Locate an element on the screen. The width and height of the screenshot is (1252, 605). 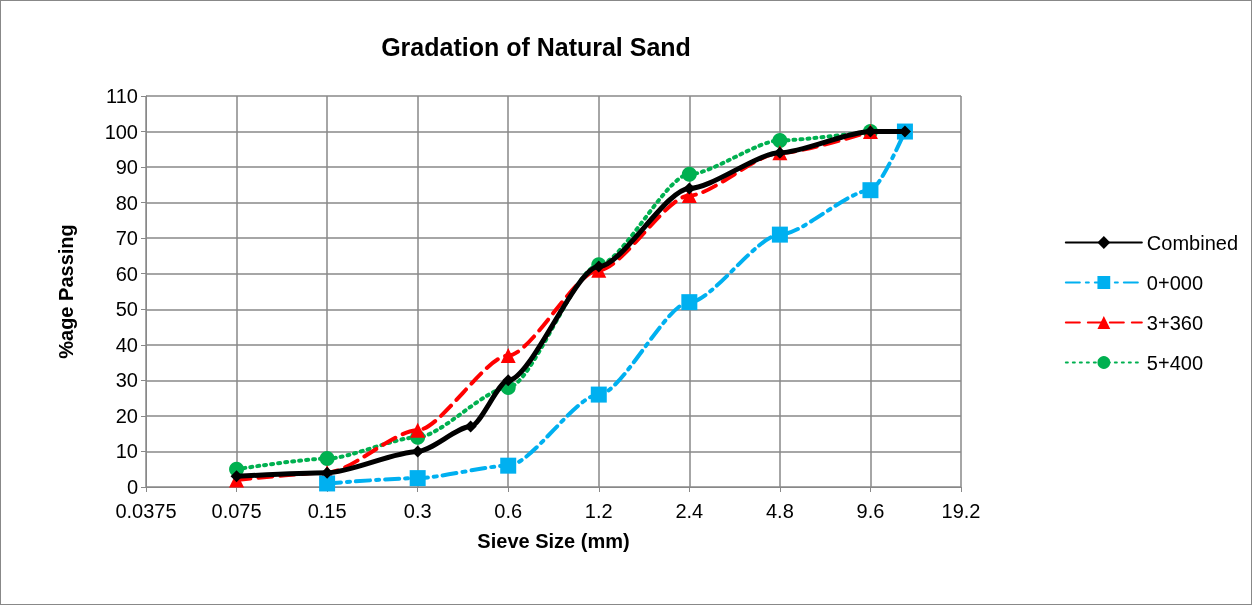
y-tick-label: 10 is located at coordinates (126, 451).